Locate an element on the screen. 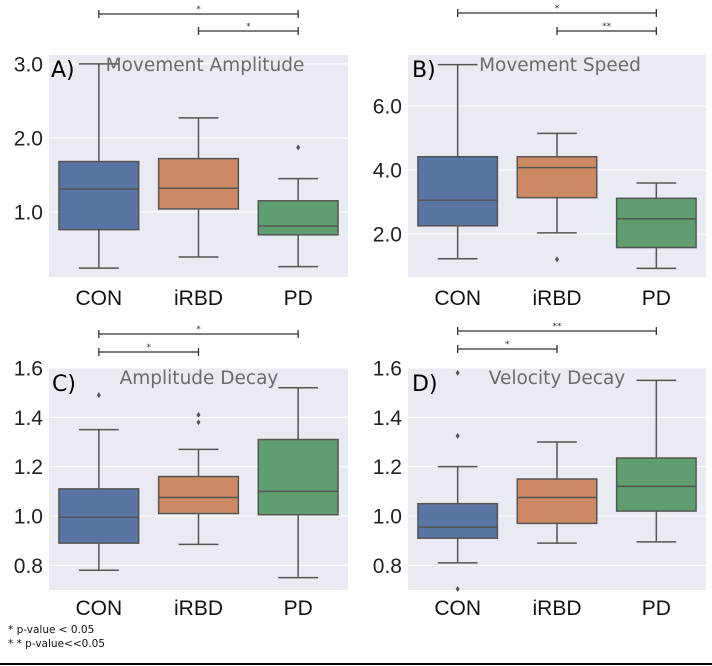 The height and width of the screenshot is (666, 712). panel-title: Amplitude Decay is located at coordinates (199, 378).